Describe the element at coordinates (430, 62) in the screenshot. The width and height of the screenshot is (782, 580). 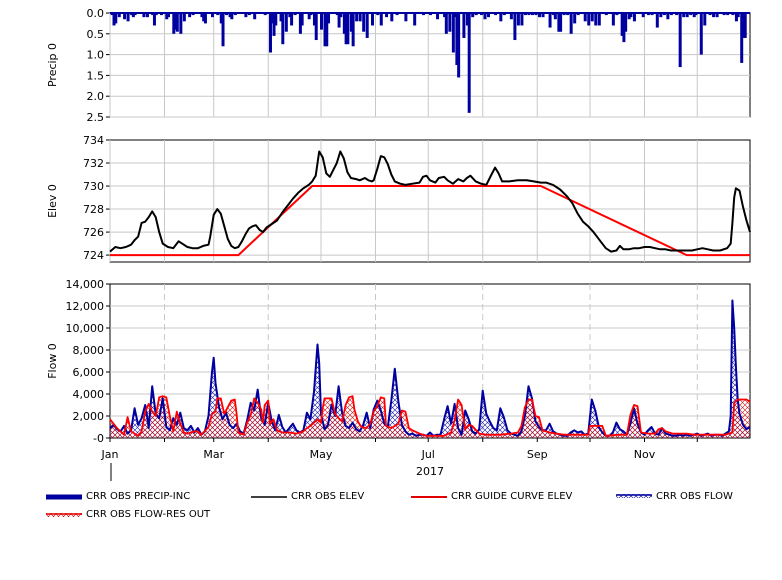
I see `precip-bars` at that location.